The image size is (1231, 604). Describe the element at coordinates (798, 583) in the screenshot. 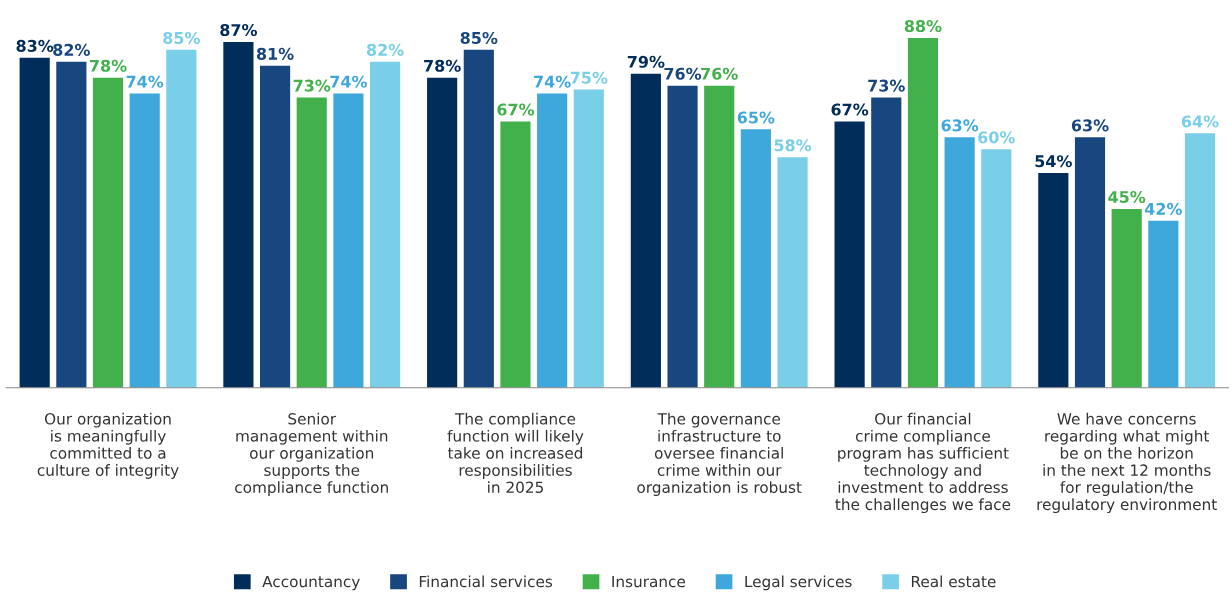

I see `legend-label: Legal services` at that location.